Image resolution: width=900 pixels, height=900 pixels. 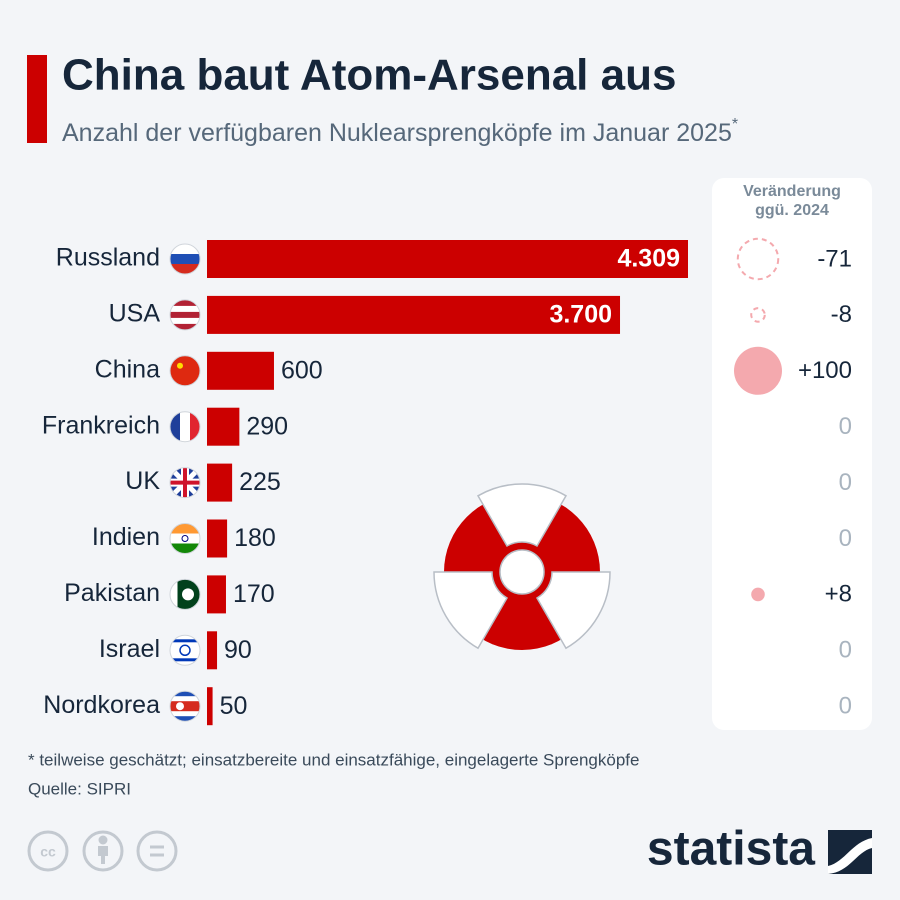 What do you see at coordinates (648, 259) in the screenshot?
I see `value-label: 4.309` at bounding box center [648, 259].